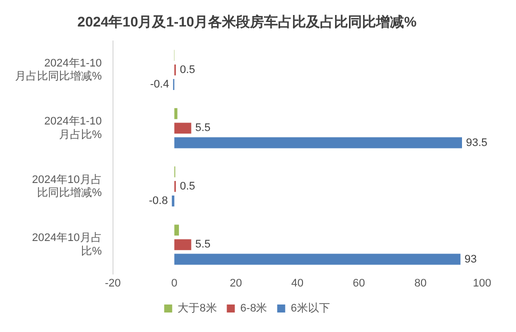 The image size is (516, 332). Describe the element at coordinates (297, 283) in the screenshot. I see `x-tick-label: 40` at that location.